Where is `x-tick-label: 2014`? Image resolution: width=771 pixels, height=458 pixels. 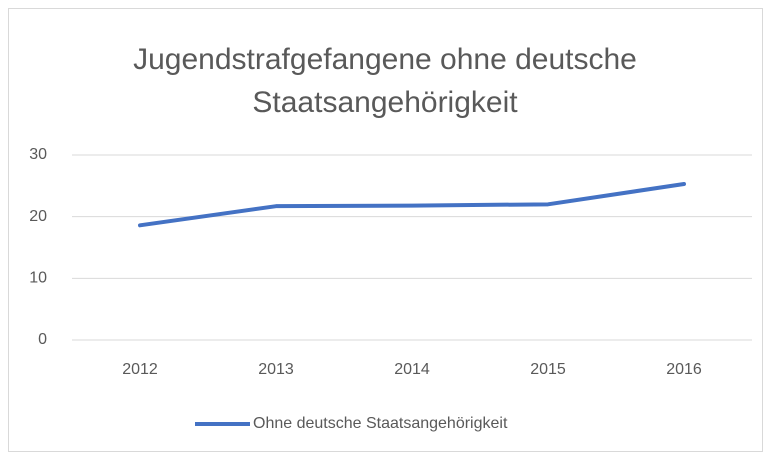 x-tick-label: 2014 is located at coordinates (412, 369).